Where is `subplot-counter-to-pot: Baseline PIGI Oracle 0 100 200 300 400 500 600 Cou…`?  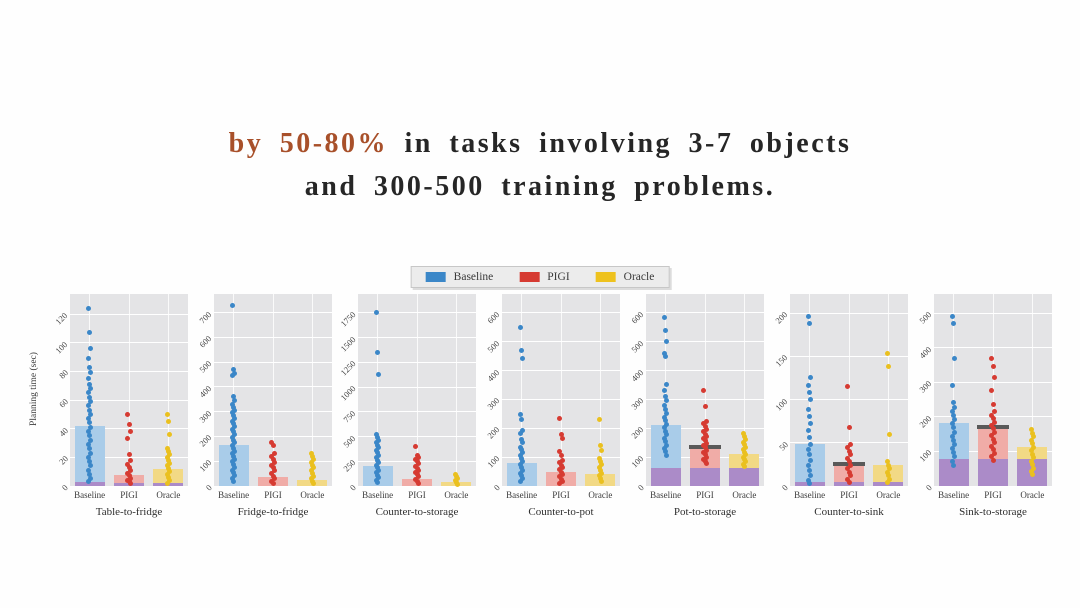 subplot-counter-to-pot: Baseline PIGI Oracle 0 100 200 300 400 500 600 Cou… is located at coordinates (548, 410).